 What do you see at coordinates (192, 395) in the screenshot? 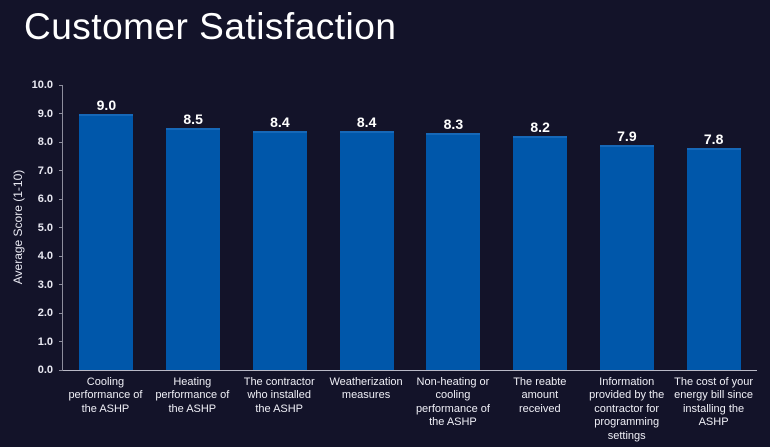
I see `x-axis-category-label: Heating performance of the ASHP` at bounding box center [192, 395].